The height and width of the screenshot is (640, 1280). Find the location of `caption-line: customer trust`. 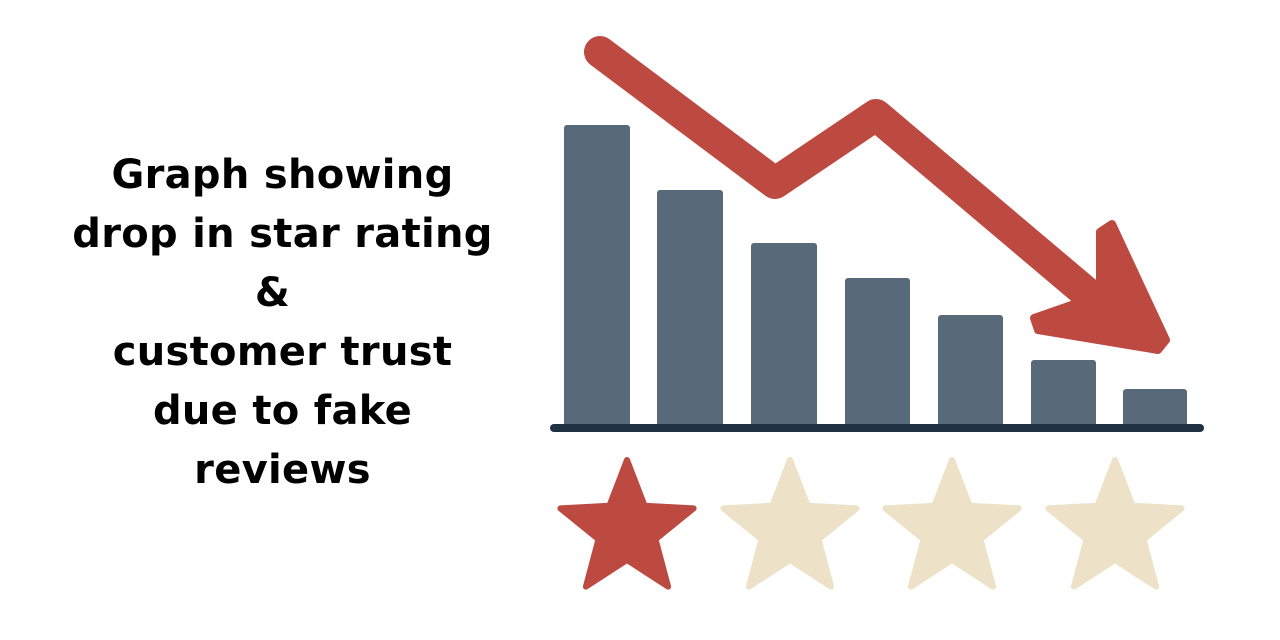

caption-line: customer trust is located at coordinates (282, 352).